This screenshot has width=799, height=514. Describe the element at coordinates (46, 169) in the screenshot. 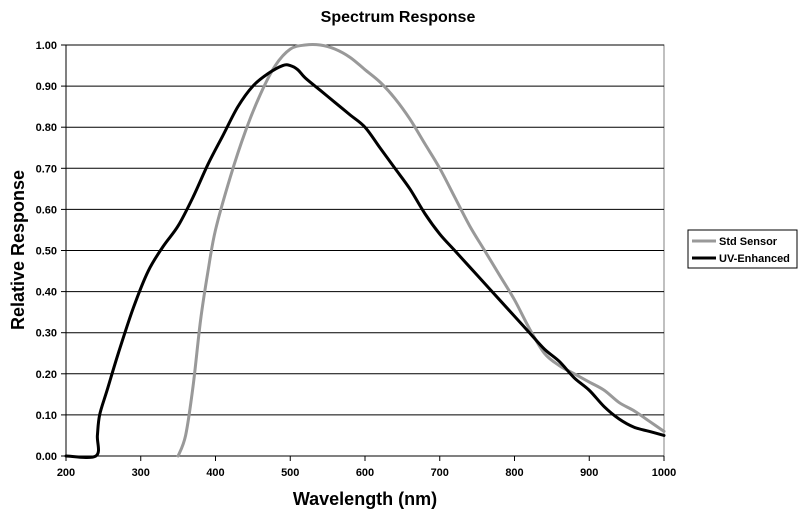

I see `y-tick-label: 0.70` at that location.